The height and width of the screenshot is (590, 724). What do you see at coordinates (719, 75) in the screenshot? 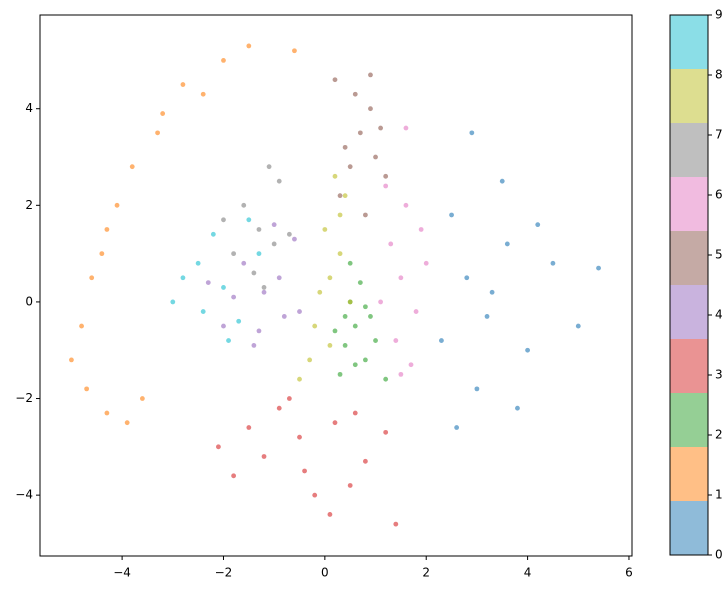
I see `colorbar-tick-label: 8` at bounding box center [719, 75].